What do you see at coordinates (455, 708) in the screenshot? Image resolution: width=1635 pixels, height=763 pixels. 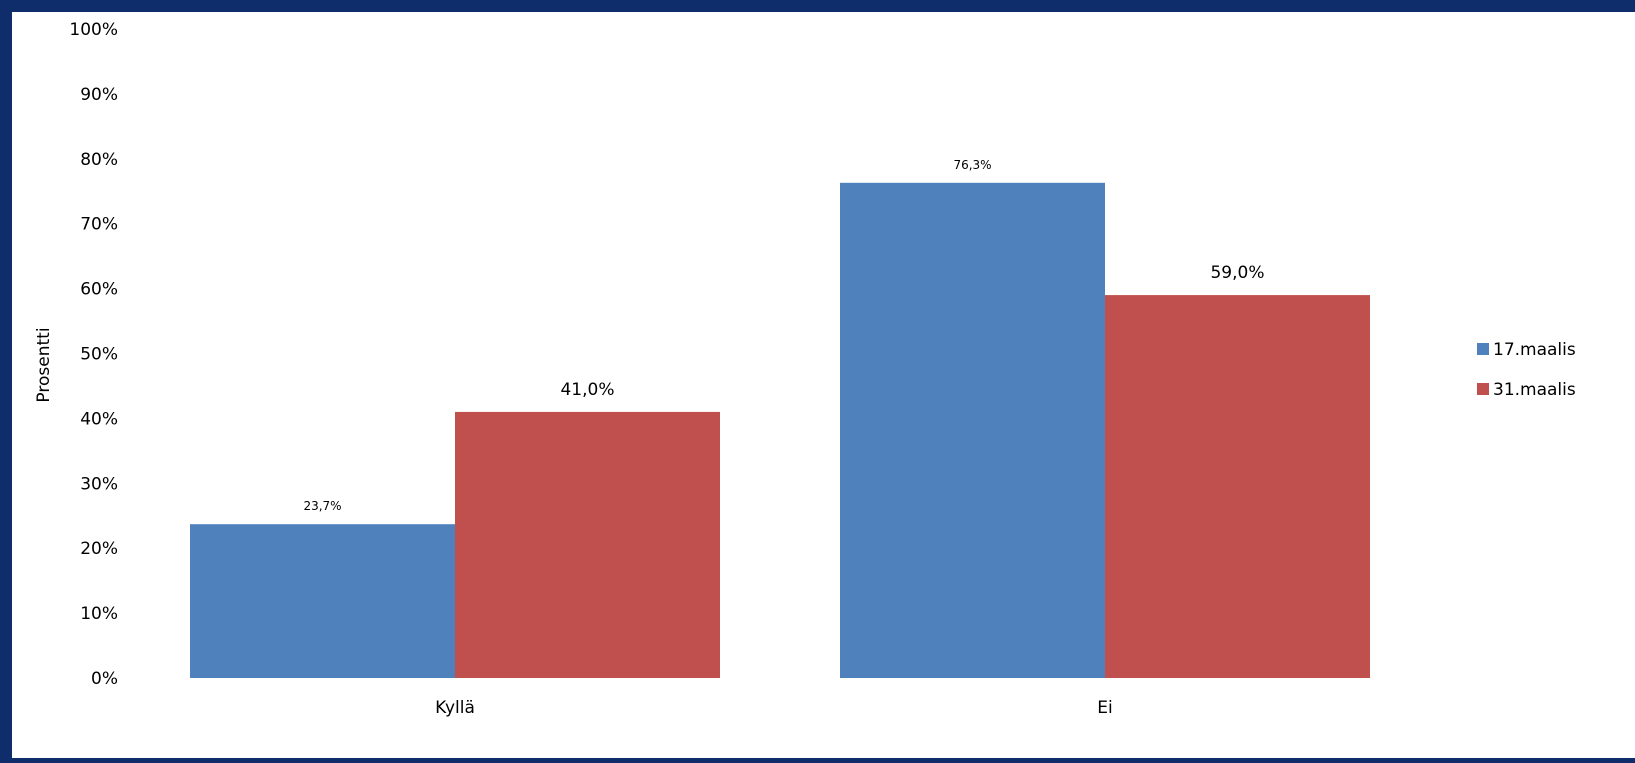 I see `x-tick-label: Kyllä` at bounding box center [455, 708].